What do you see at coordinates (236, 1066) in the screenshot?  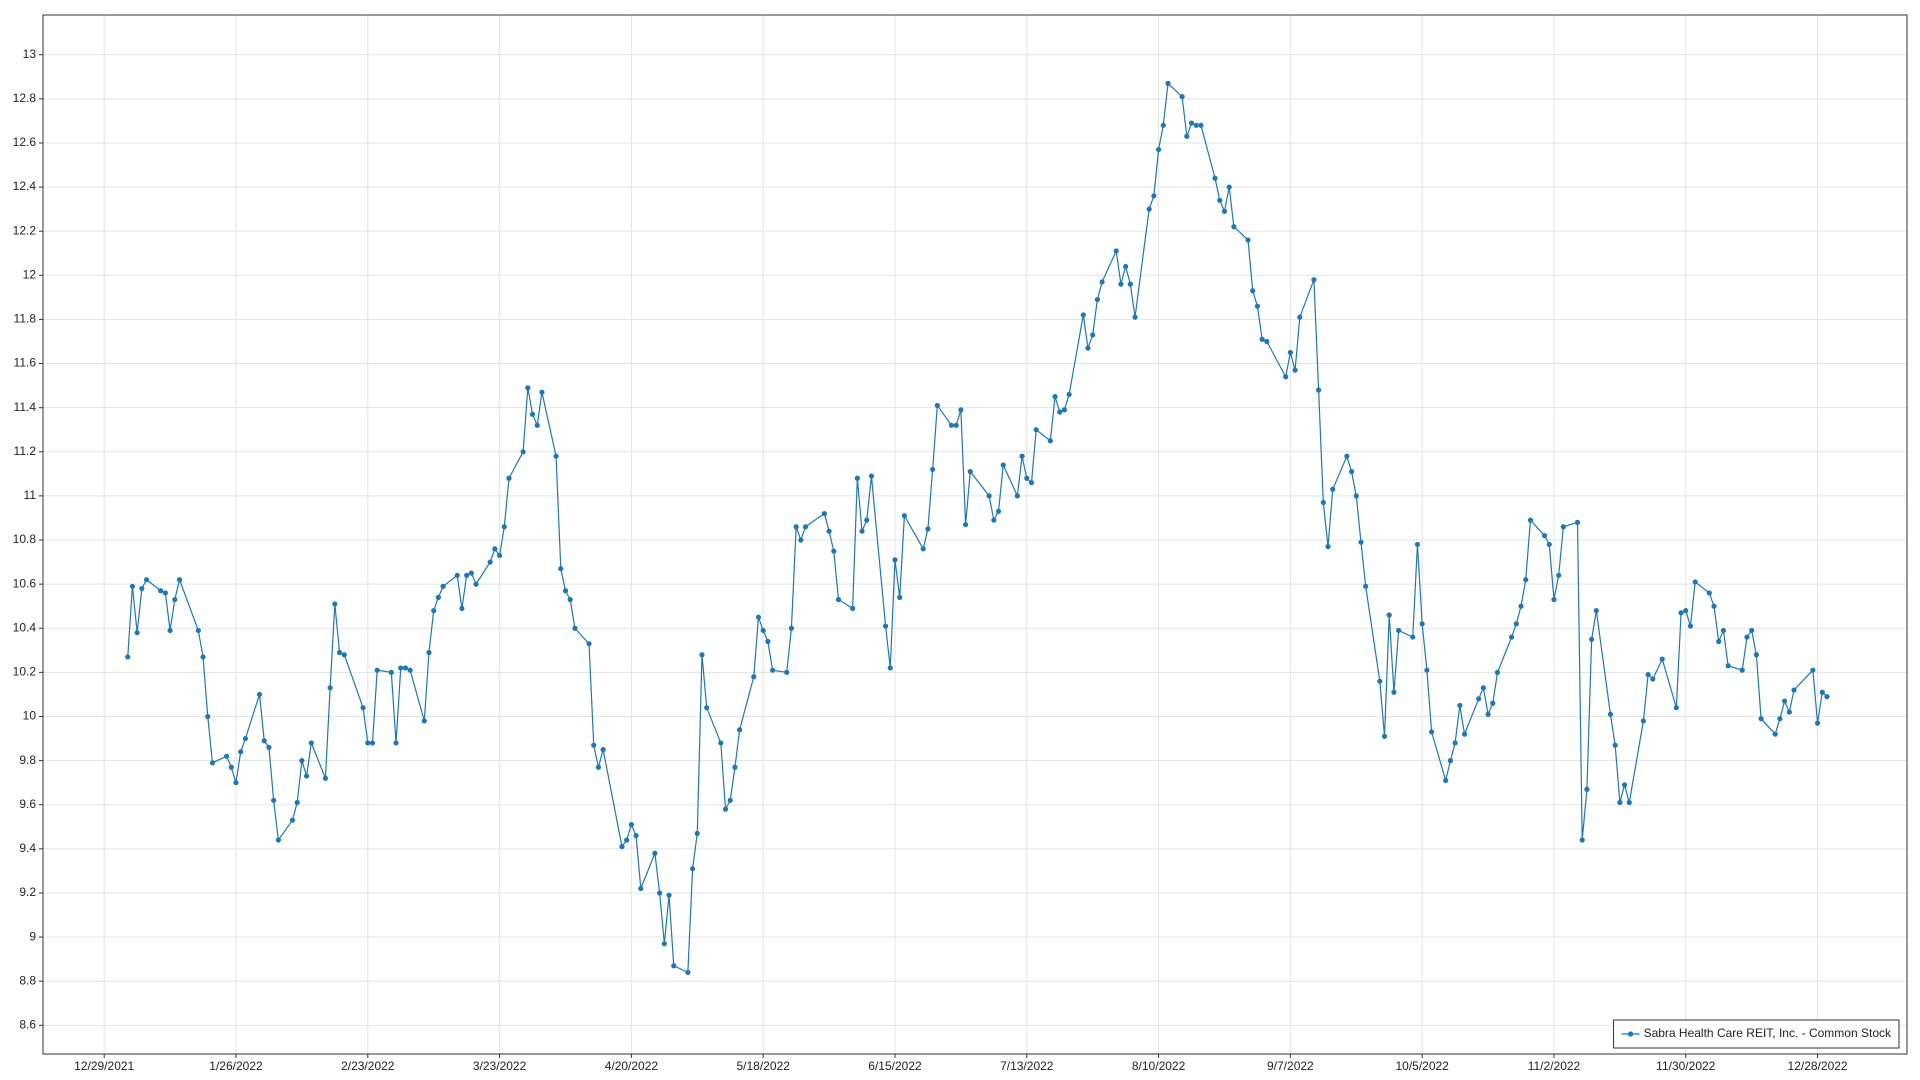 I see `x-tick-label: 1/26/2022` at bounding box center [236, 1066].